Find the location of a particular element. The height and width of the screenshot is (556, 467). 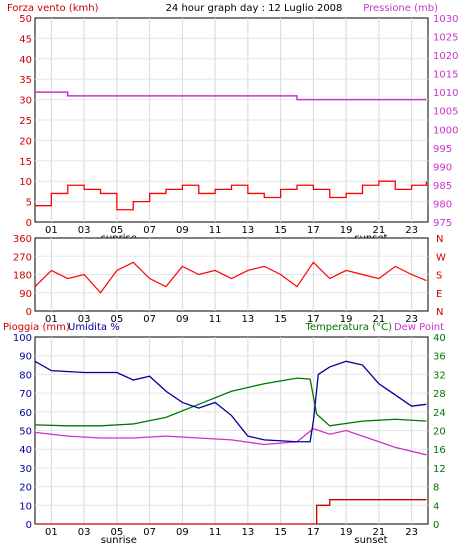

panel-3-ytick-label: 0 is located at coordinates (29, 525).